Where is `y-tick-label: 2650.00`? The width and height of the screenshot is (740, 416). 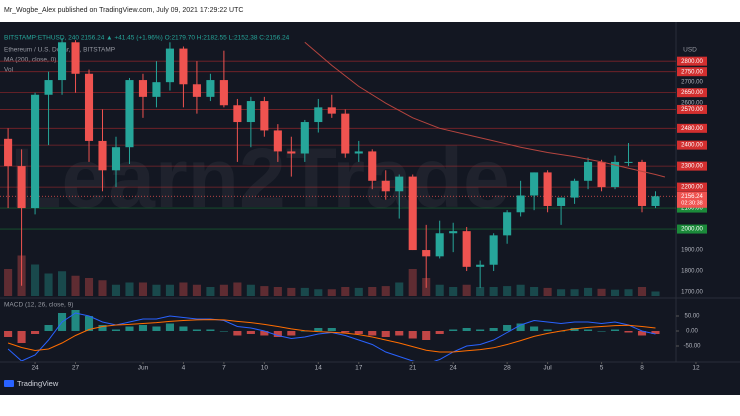
y-tick-label: 2650.00 is located at coordinates (692, 93).